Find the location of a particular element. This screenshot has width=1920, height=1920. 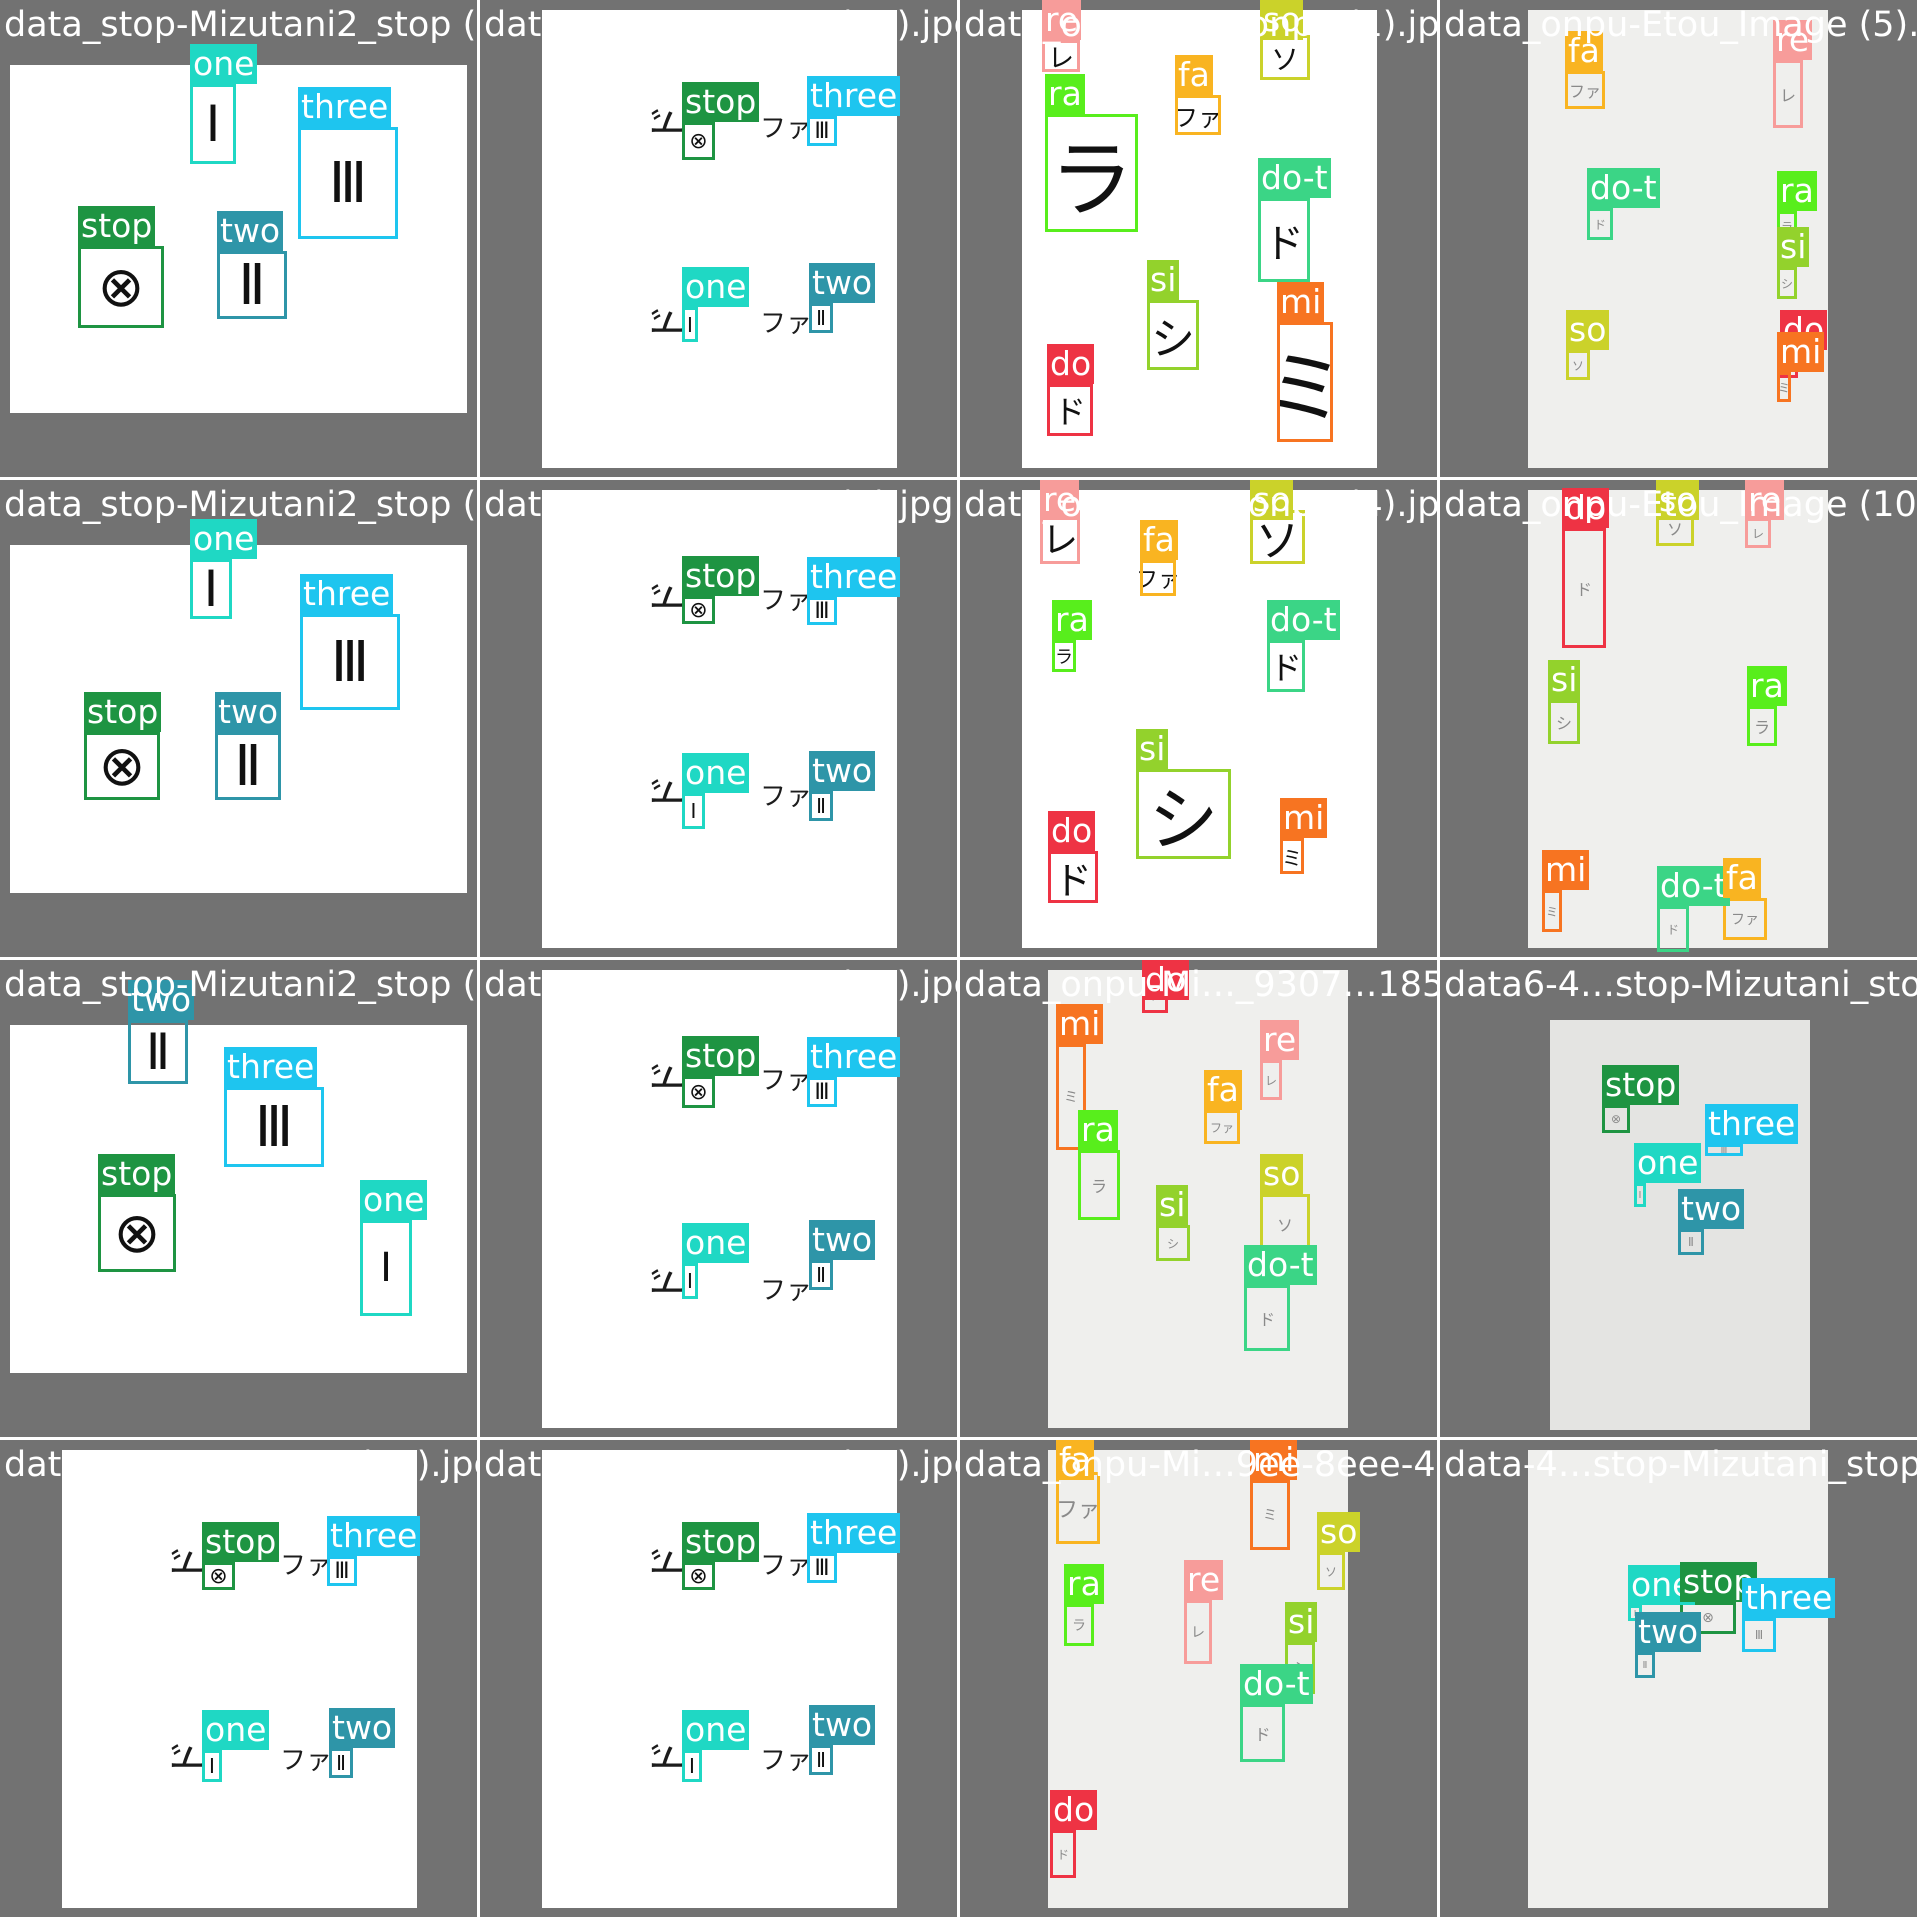

tile-filename: data_stop-Mizutani2_stop (16).jpg is located at coordinates (240, 985).